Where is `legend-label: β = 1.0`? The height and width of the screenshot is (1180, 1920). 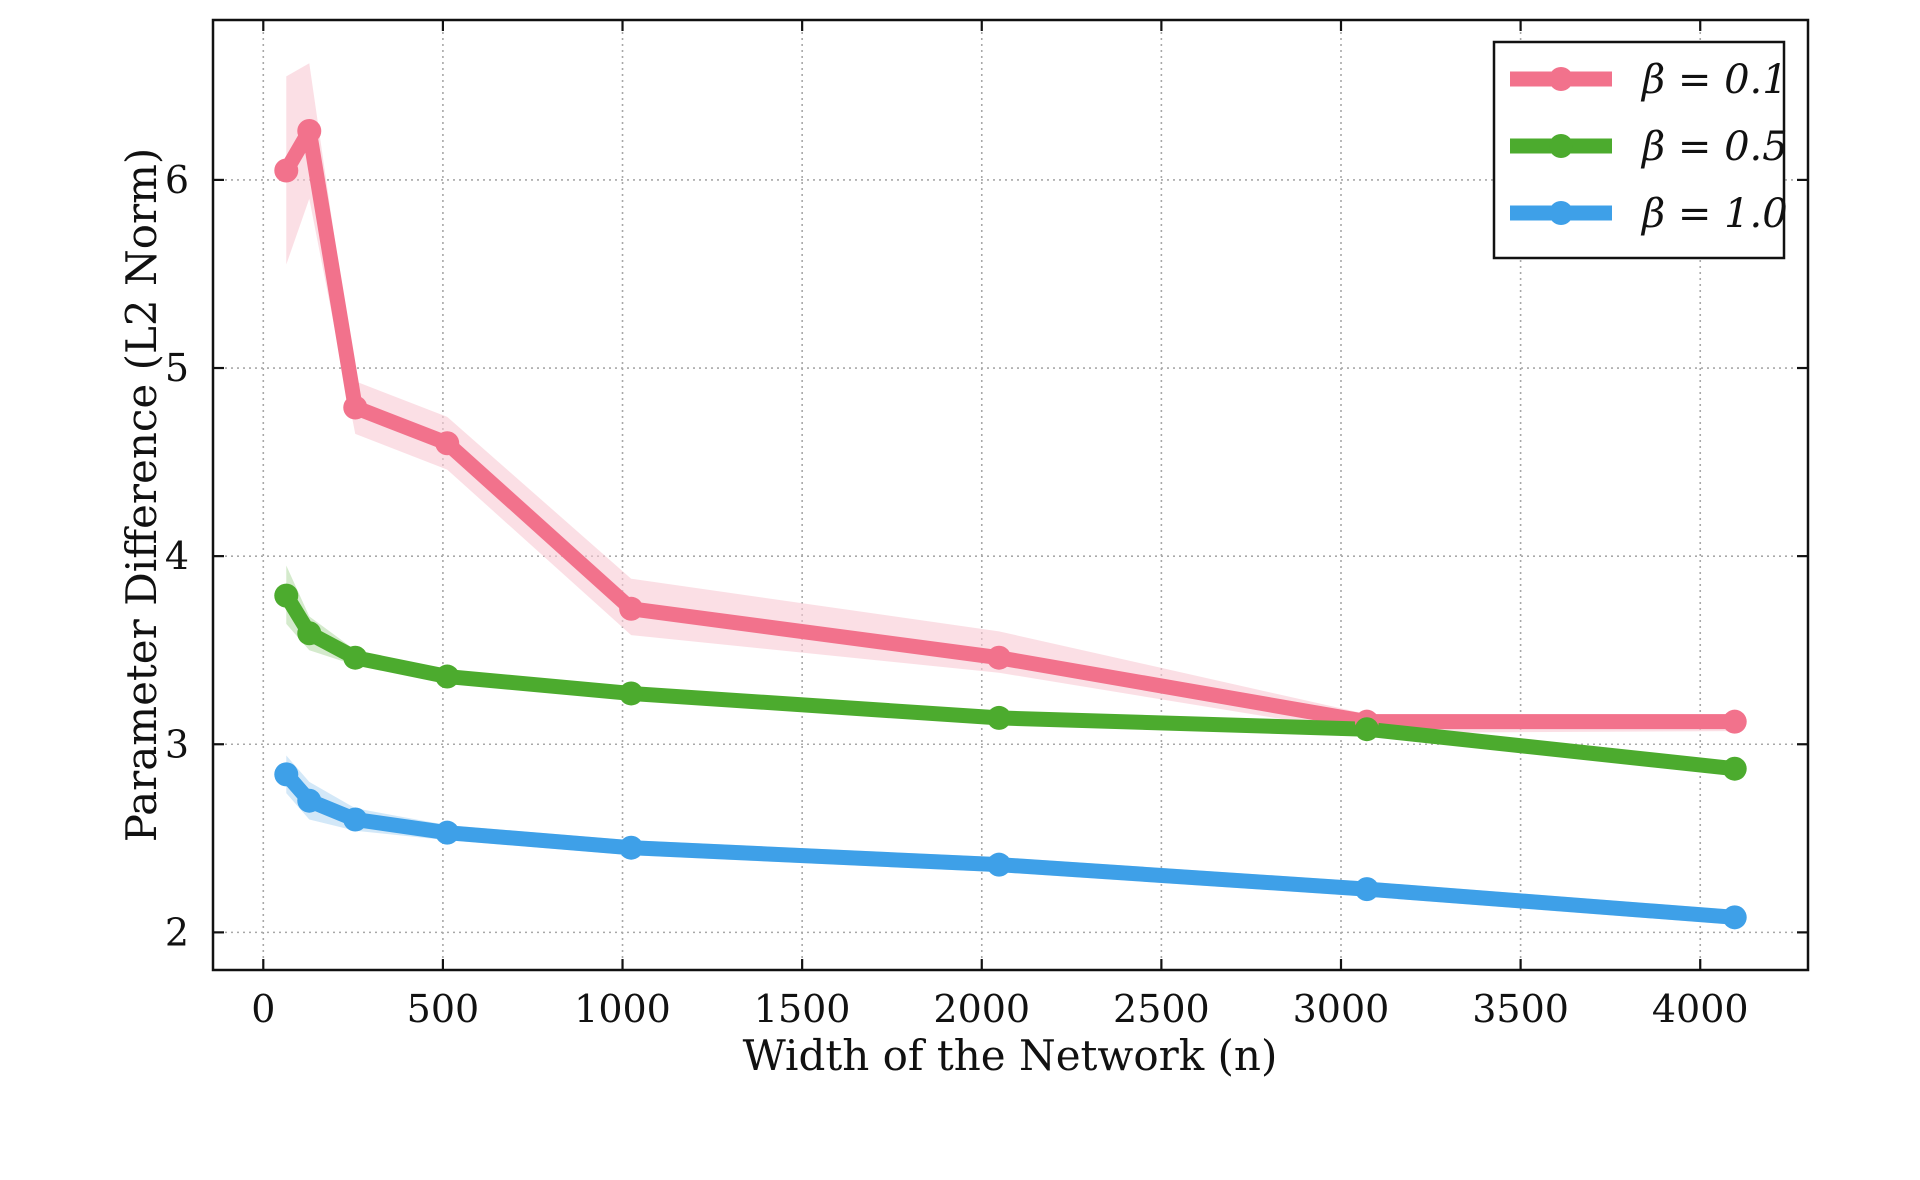
legend-label: β = 1.0 is located at coordinates (1714, 214).